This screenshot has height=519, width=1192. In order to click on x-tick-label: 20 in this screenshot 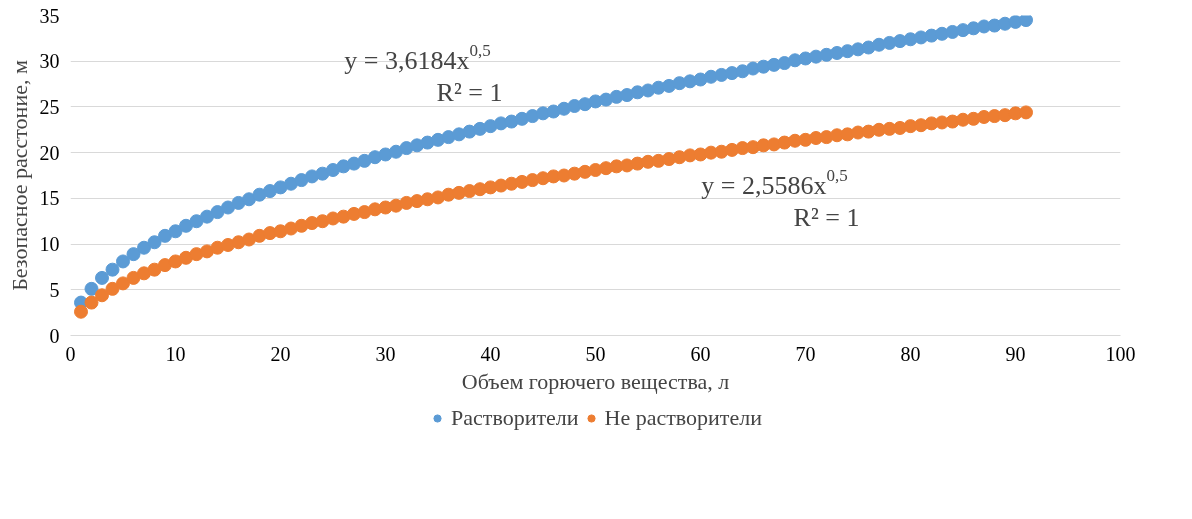, I will do `click(280, 353)`.